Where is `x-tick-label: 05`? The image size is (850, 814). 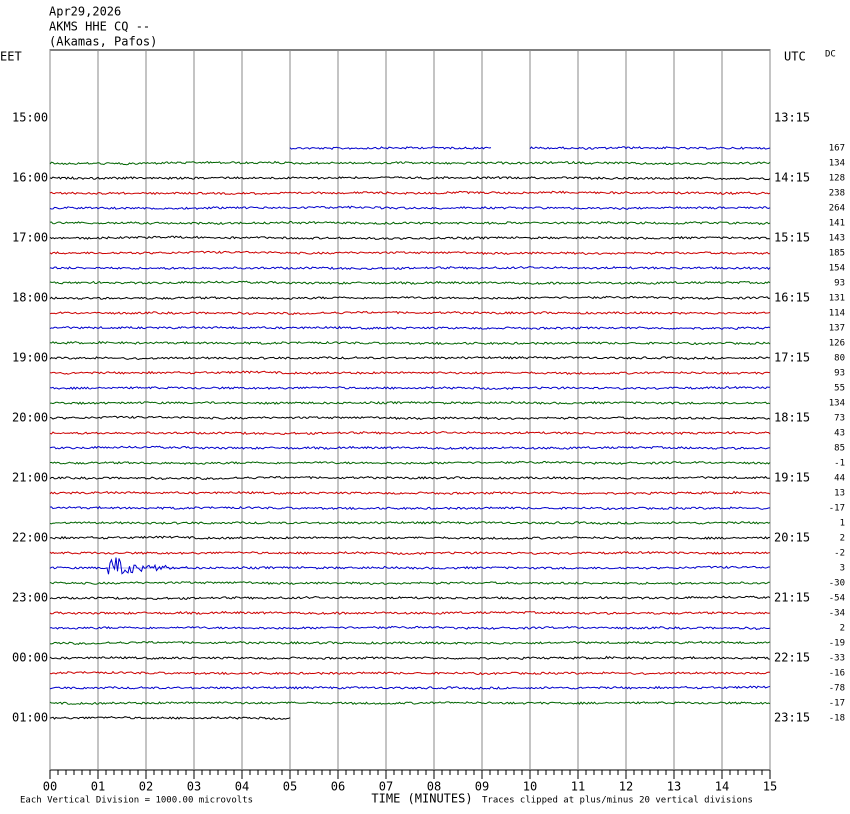
x-tick-label: 05 is located at coordinates (290, 787).